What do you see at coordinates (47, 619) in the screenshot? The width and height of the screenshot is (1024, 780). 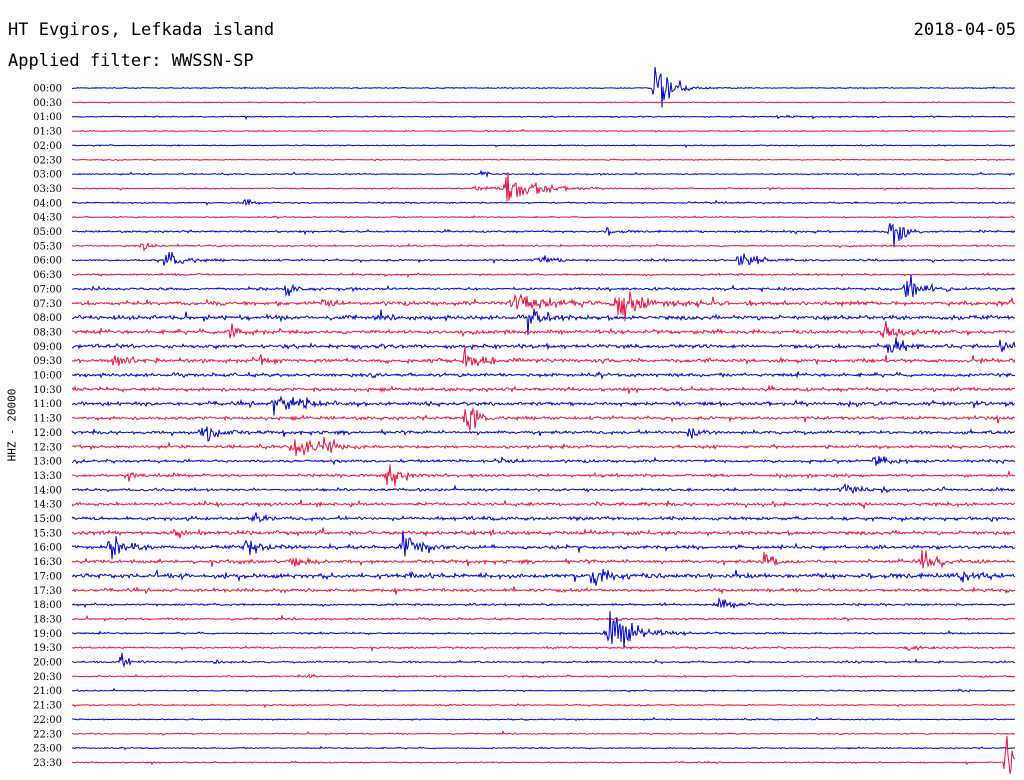 I see `row-time-label: 18:30` at bounding box center [47, 619].